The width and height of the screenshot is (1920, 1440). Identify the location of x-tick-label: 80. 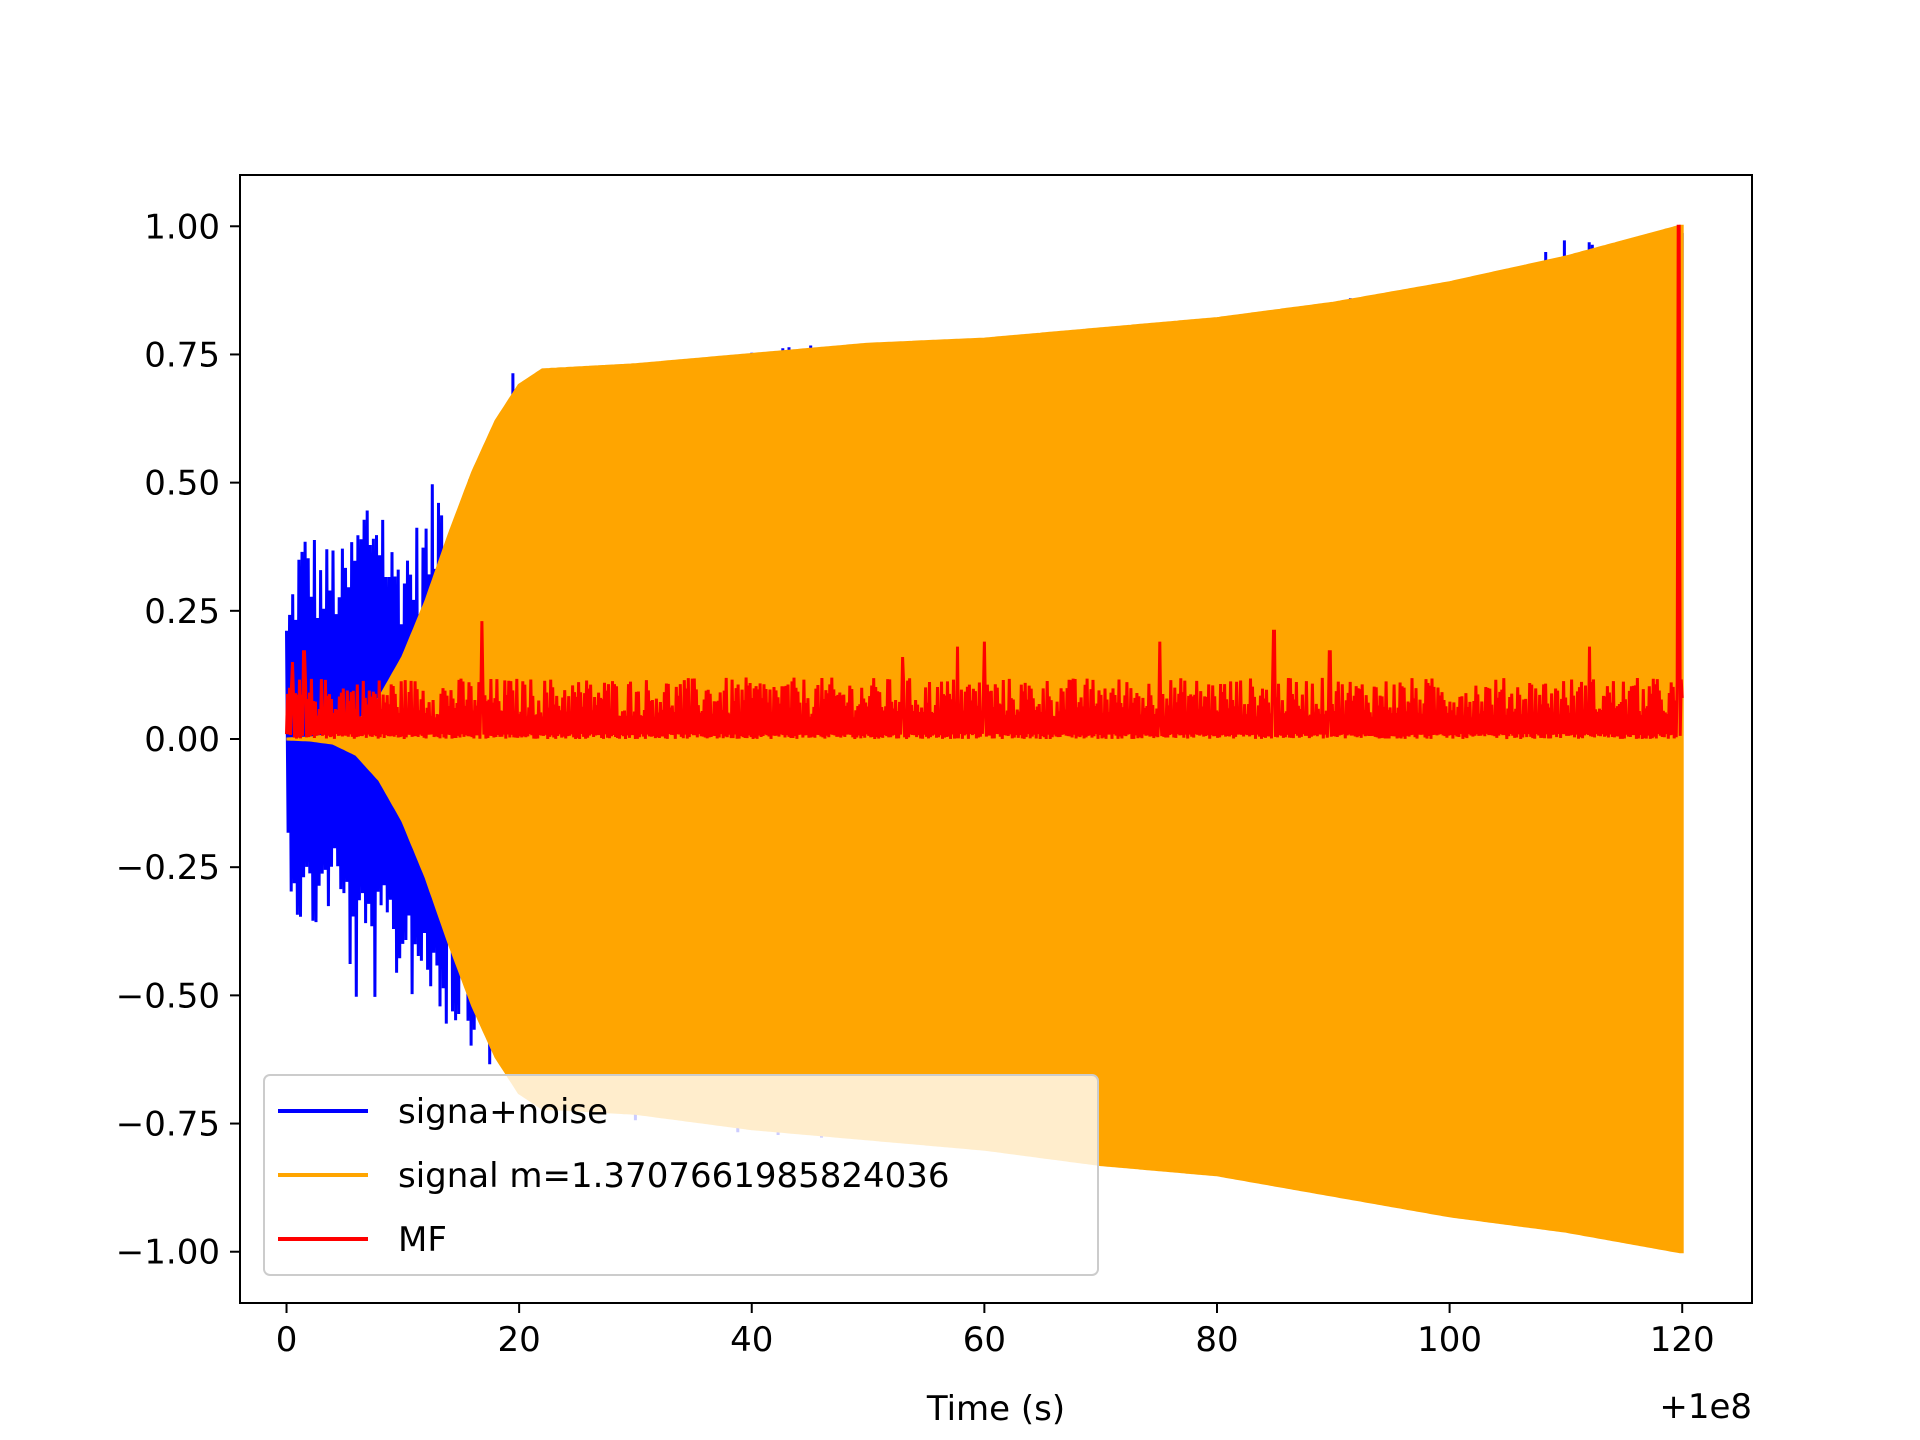
(1216, 1340).